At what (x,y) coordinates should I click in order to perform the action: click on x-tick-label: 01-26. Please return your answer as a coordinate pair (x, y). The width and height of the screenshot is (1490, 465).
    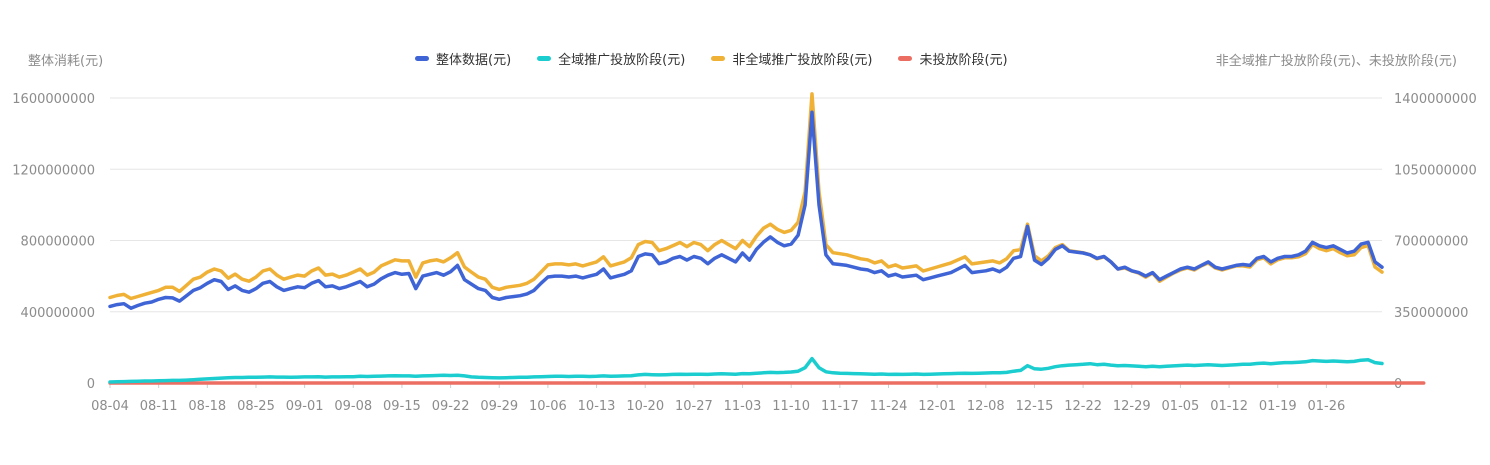
    Looking at the image, I should click on (1327, 406).